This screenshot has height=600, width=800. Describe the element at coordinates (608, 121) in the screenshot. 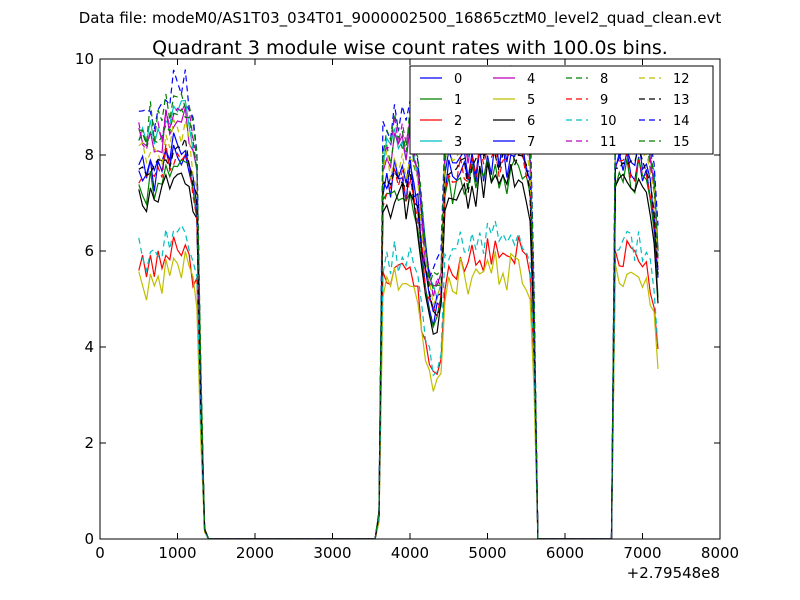

I see `legend-label-10: 10` at that location.